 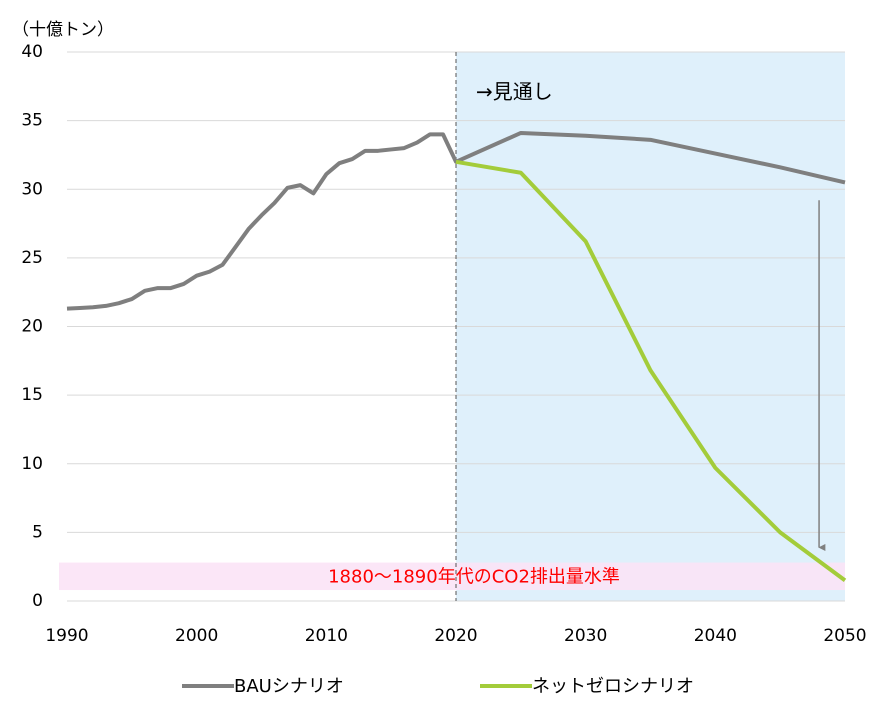 What do you see at coordinates (37, 532) in the screenshot?
I see `y-tick-label: 5` at bounding box center [37, 532].